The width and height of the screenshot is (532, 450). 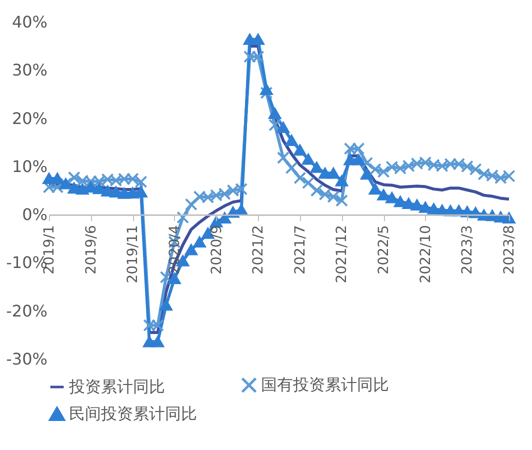 What do you see at coordinates (510, 249) in the screenshot?
I see `x-tick-label: 2023/8` at bounding box center [510, 249].